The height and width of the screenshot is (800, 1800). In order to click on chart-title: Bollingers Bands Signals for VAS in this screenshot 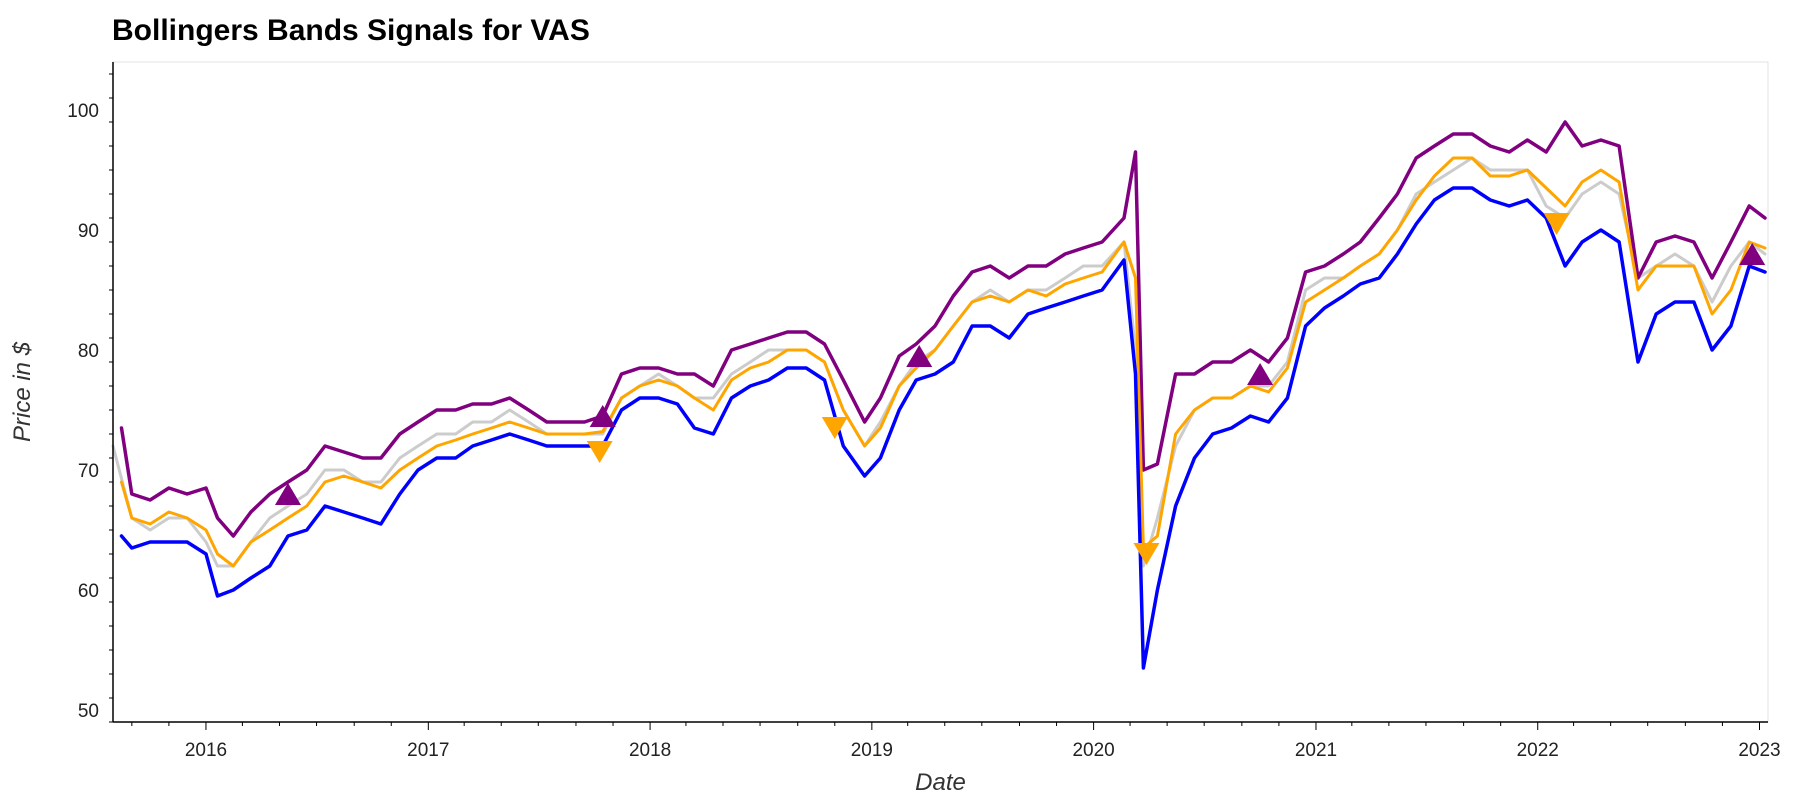, I will do `click(351, 30)`.